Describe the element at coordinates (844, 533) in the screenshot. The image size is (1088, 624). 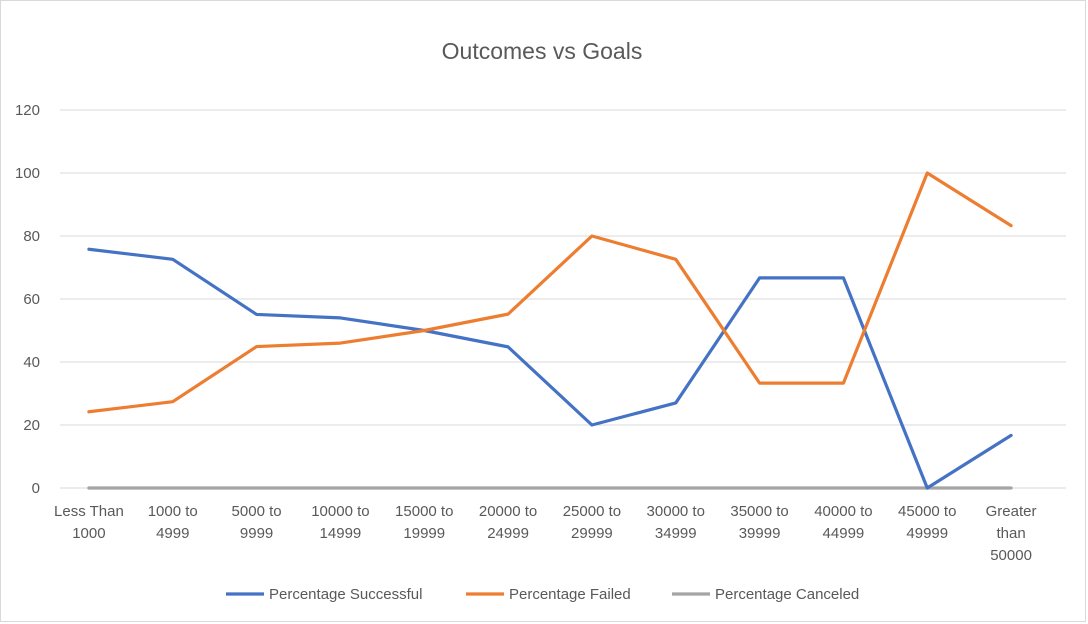
I see `x-tick-label-line: 44999` at that location.